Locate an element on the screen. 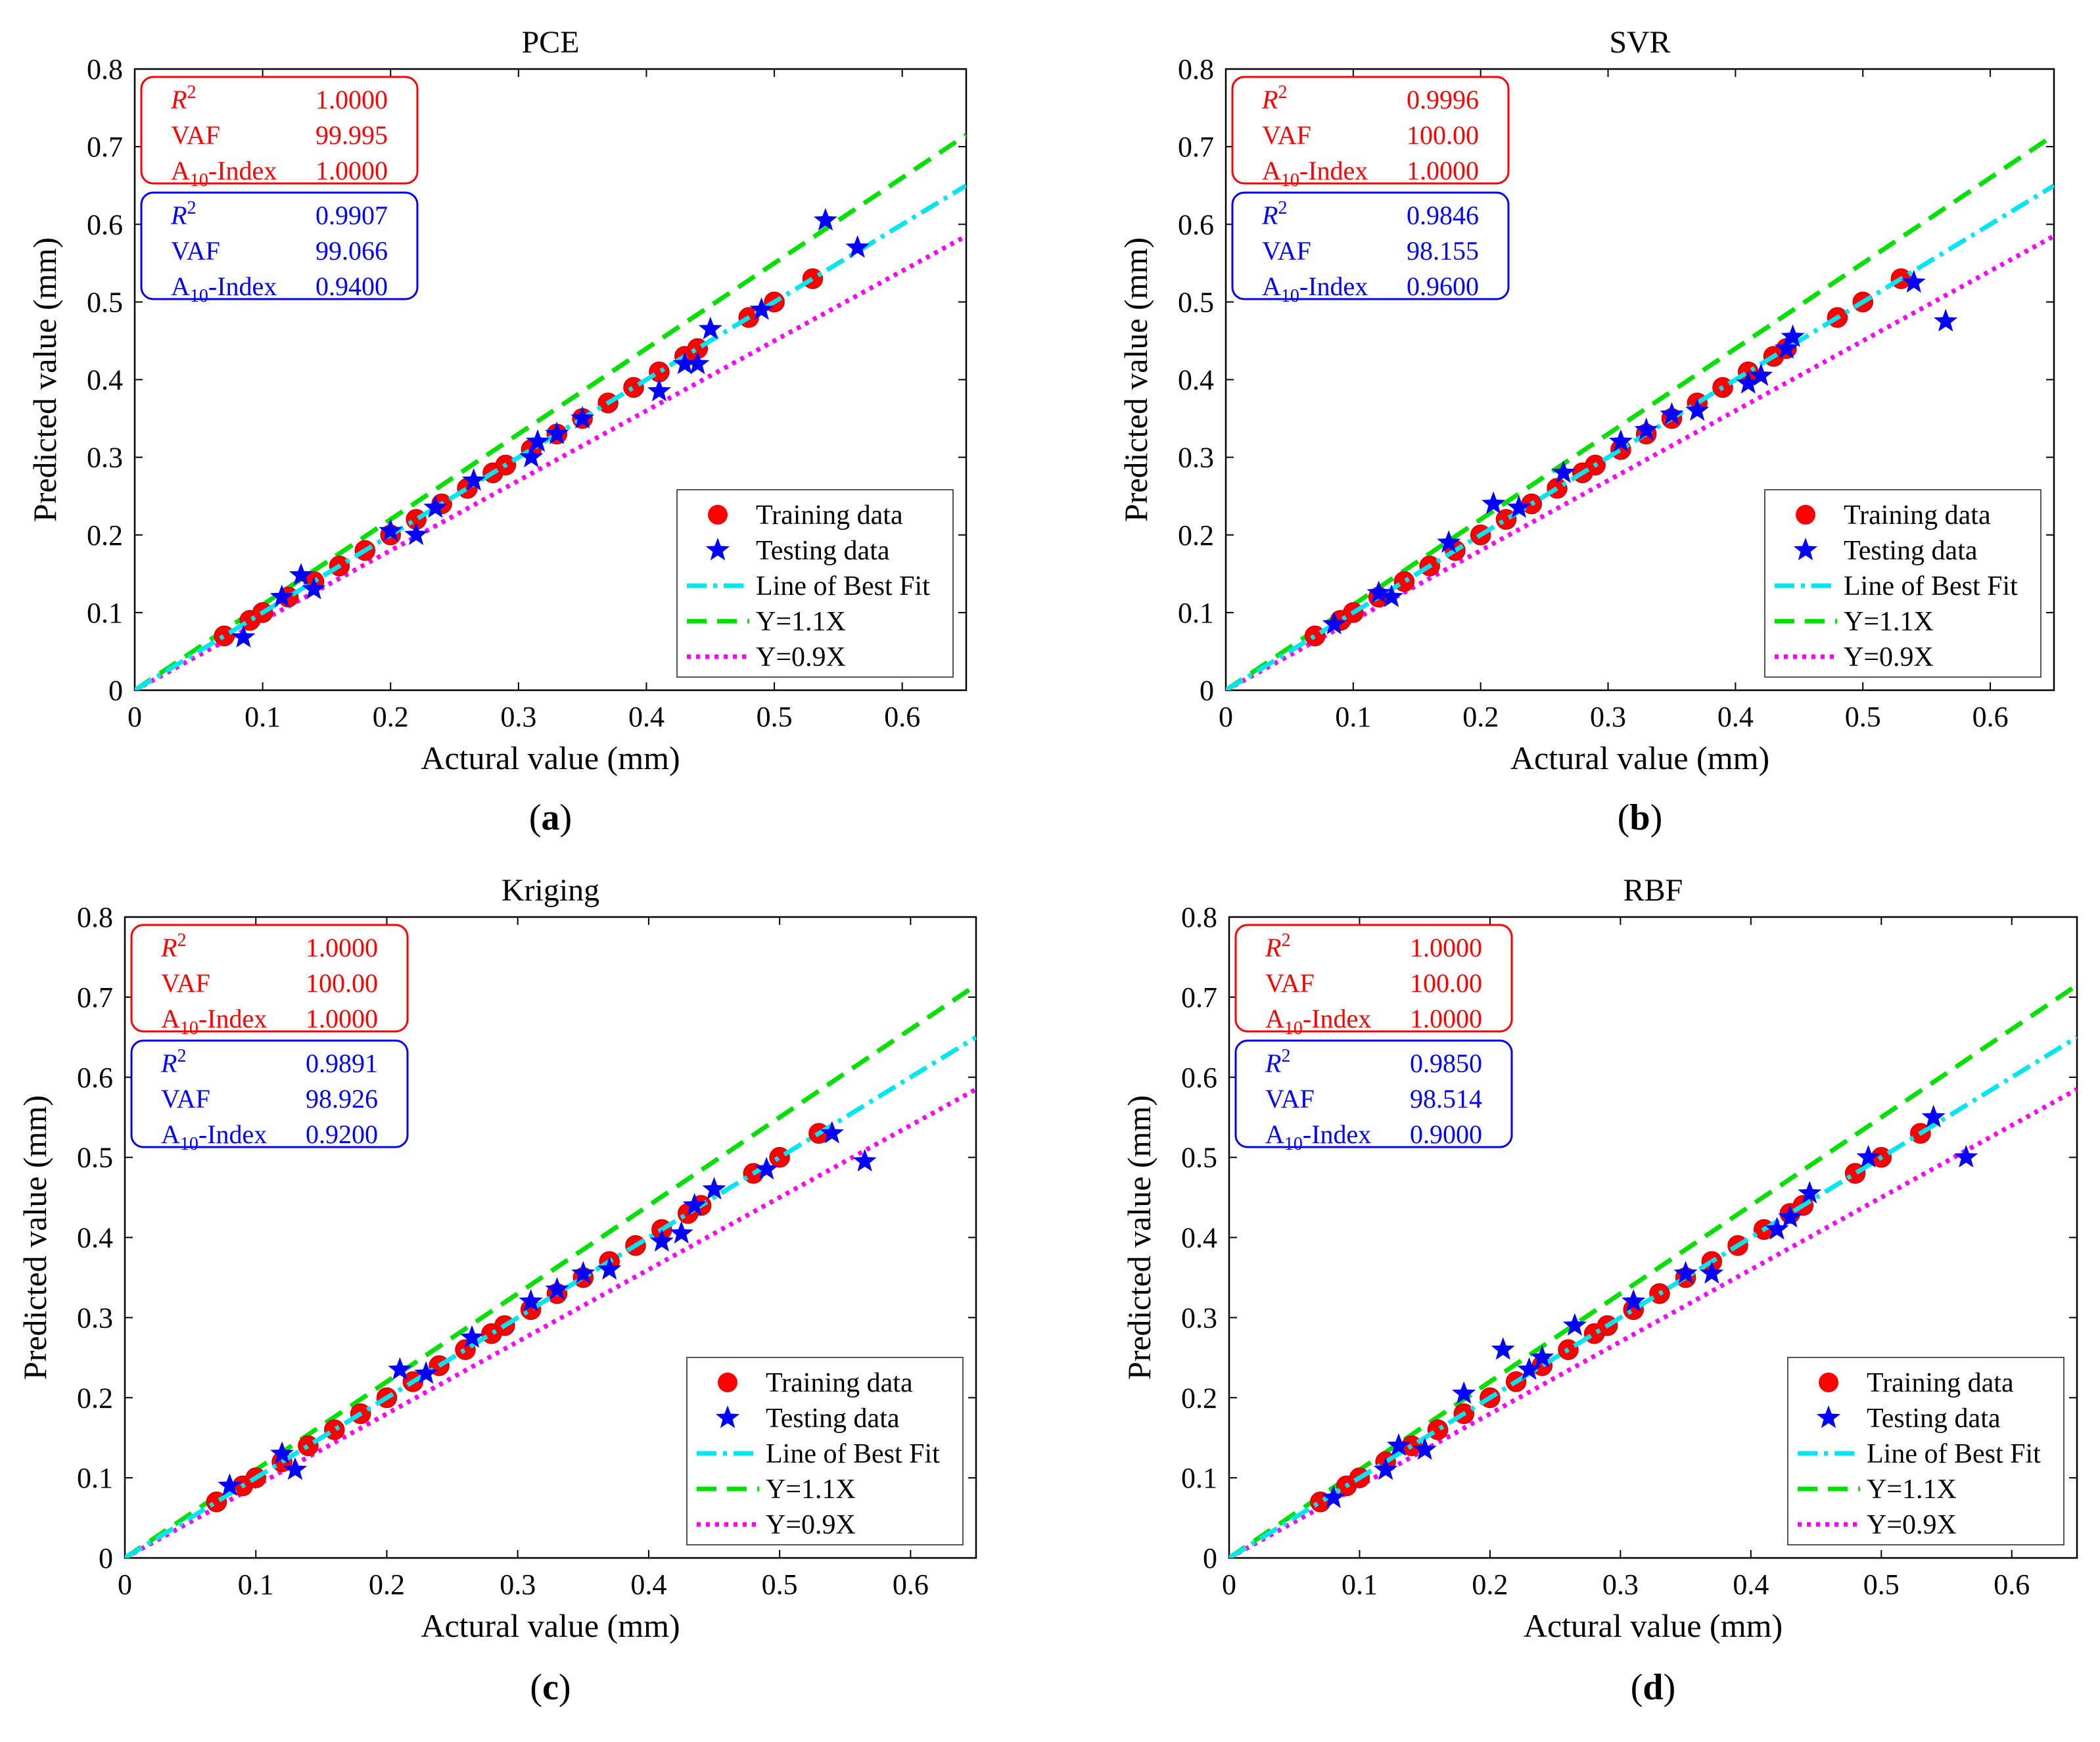 This screenshot has height=1742, width=2100. caption-letter: d is located at coordinates (1653, 1688).